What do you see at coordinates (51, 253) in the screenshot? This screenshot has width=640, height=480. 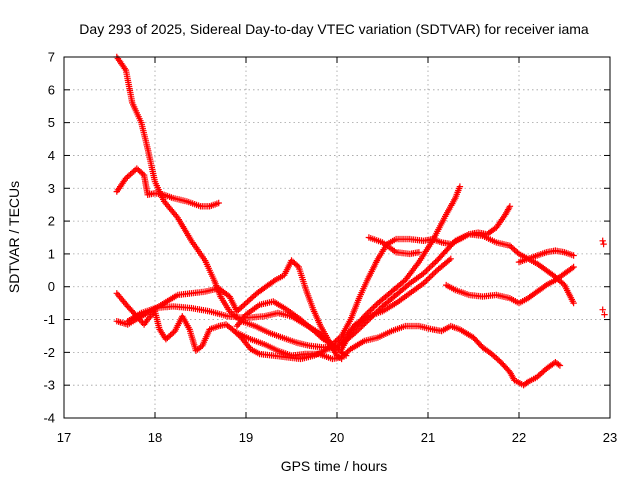 I see `y-tick-label: 1` at bounding box center [51, 253].